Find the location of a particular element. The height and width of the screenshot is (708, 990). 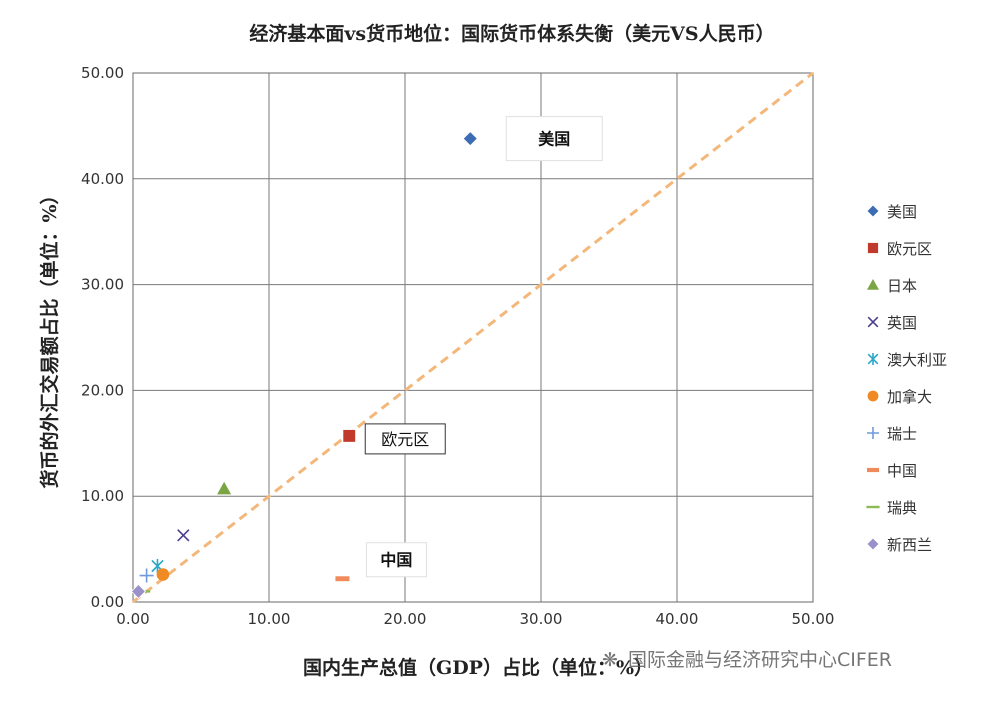

x-tick-label: 0.00 is located at coordinates (132, 619).